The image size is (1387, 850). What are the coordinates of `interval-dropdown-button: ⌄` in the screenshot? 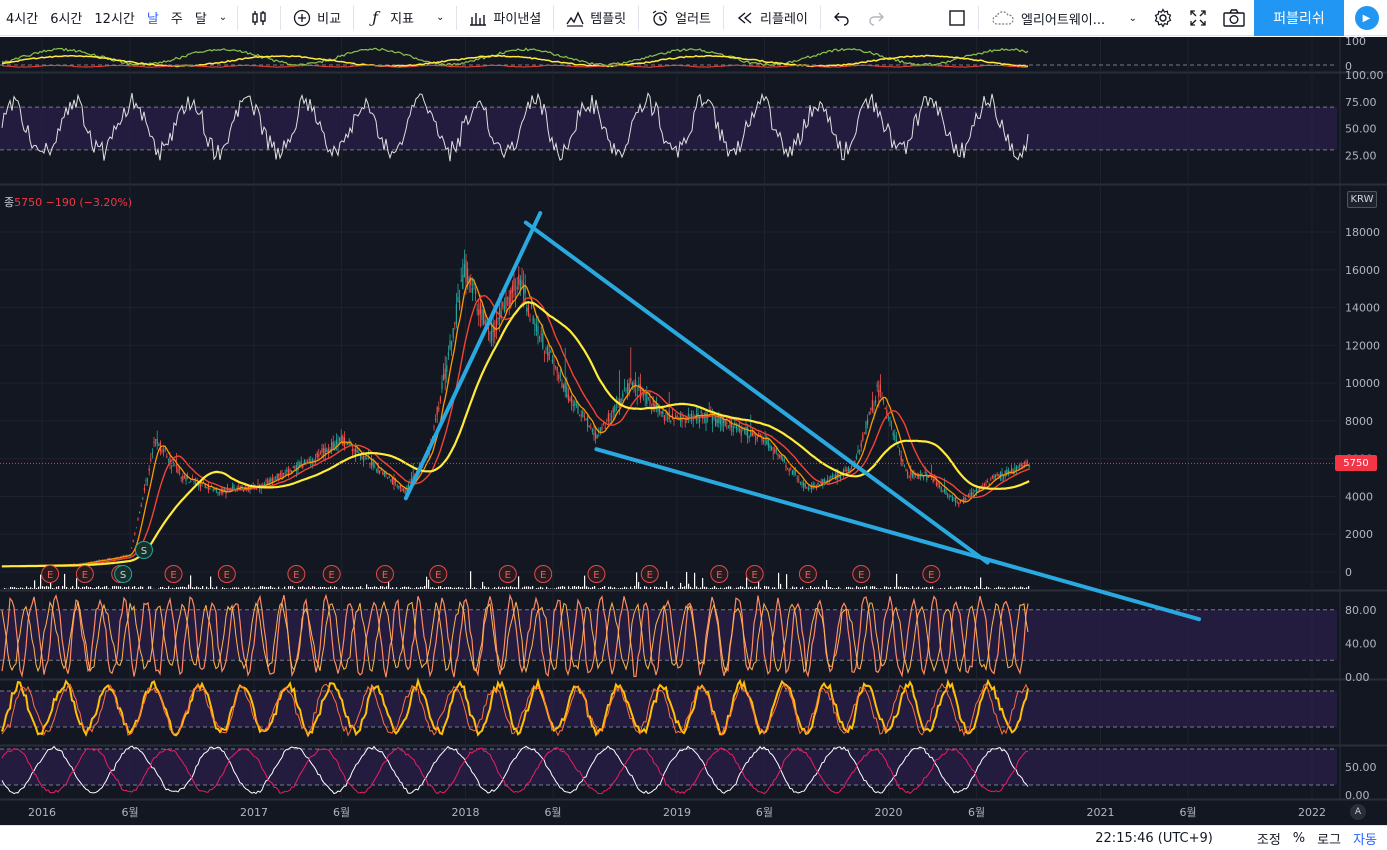 It's located at (223, 18).